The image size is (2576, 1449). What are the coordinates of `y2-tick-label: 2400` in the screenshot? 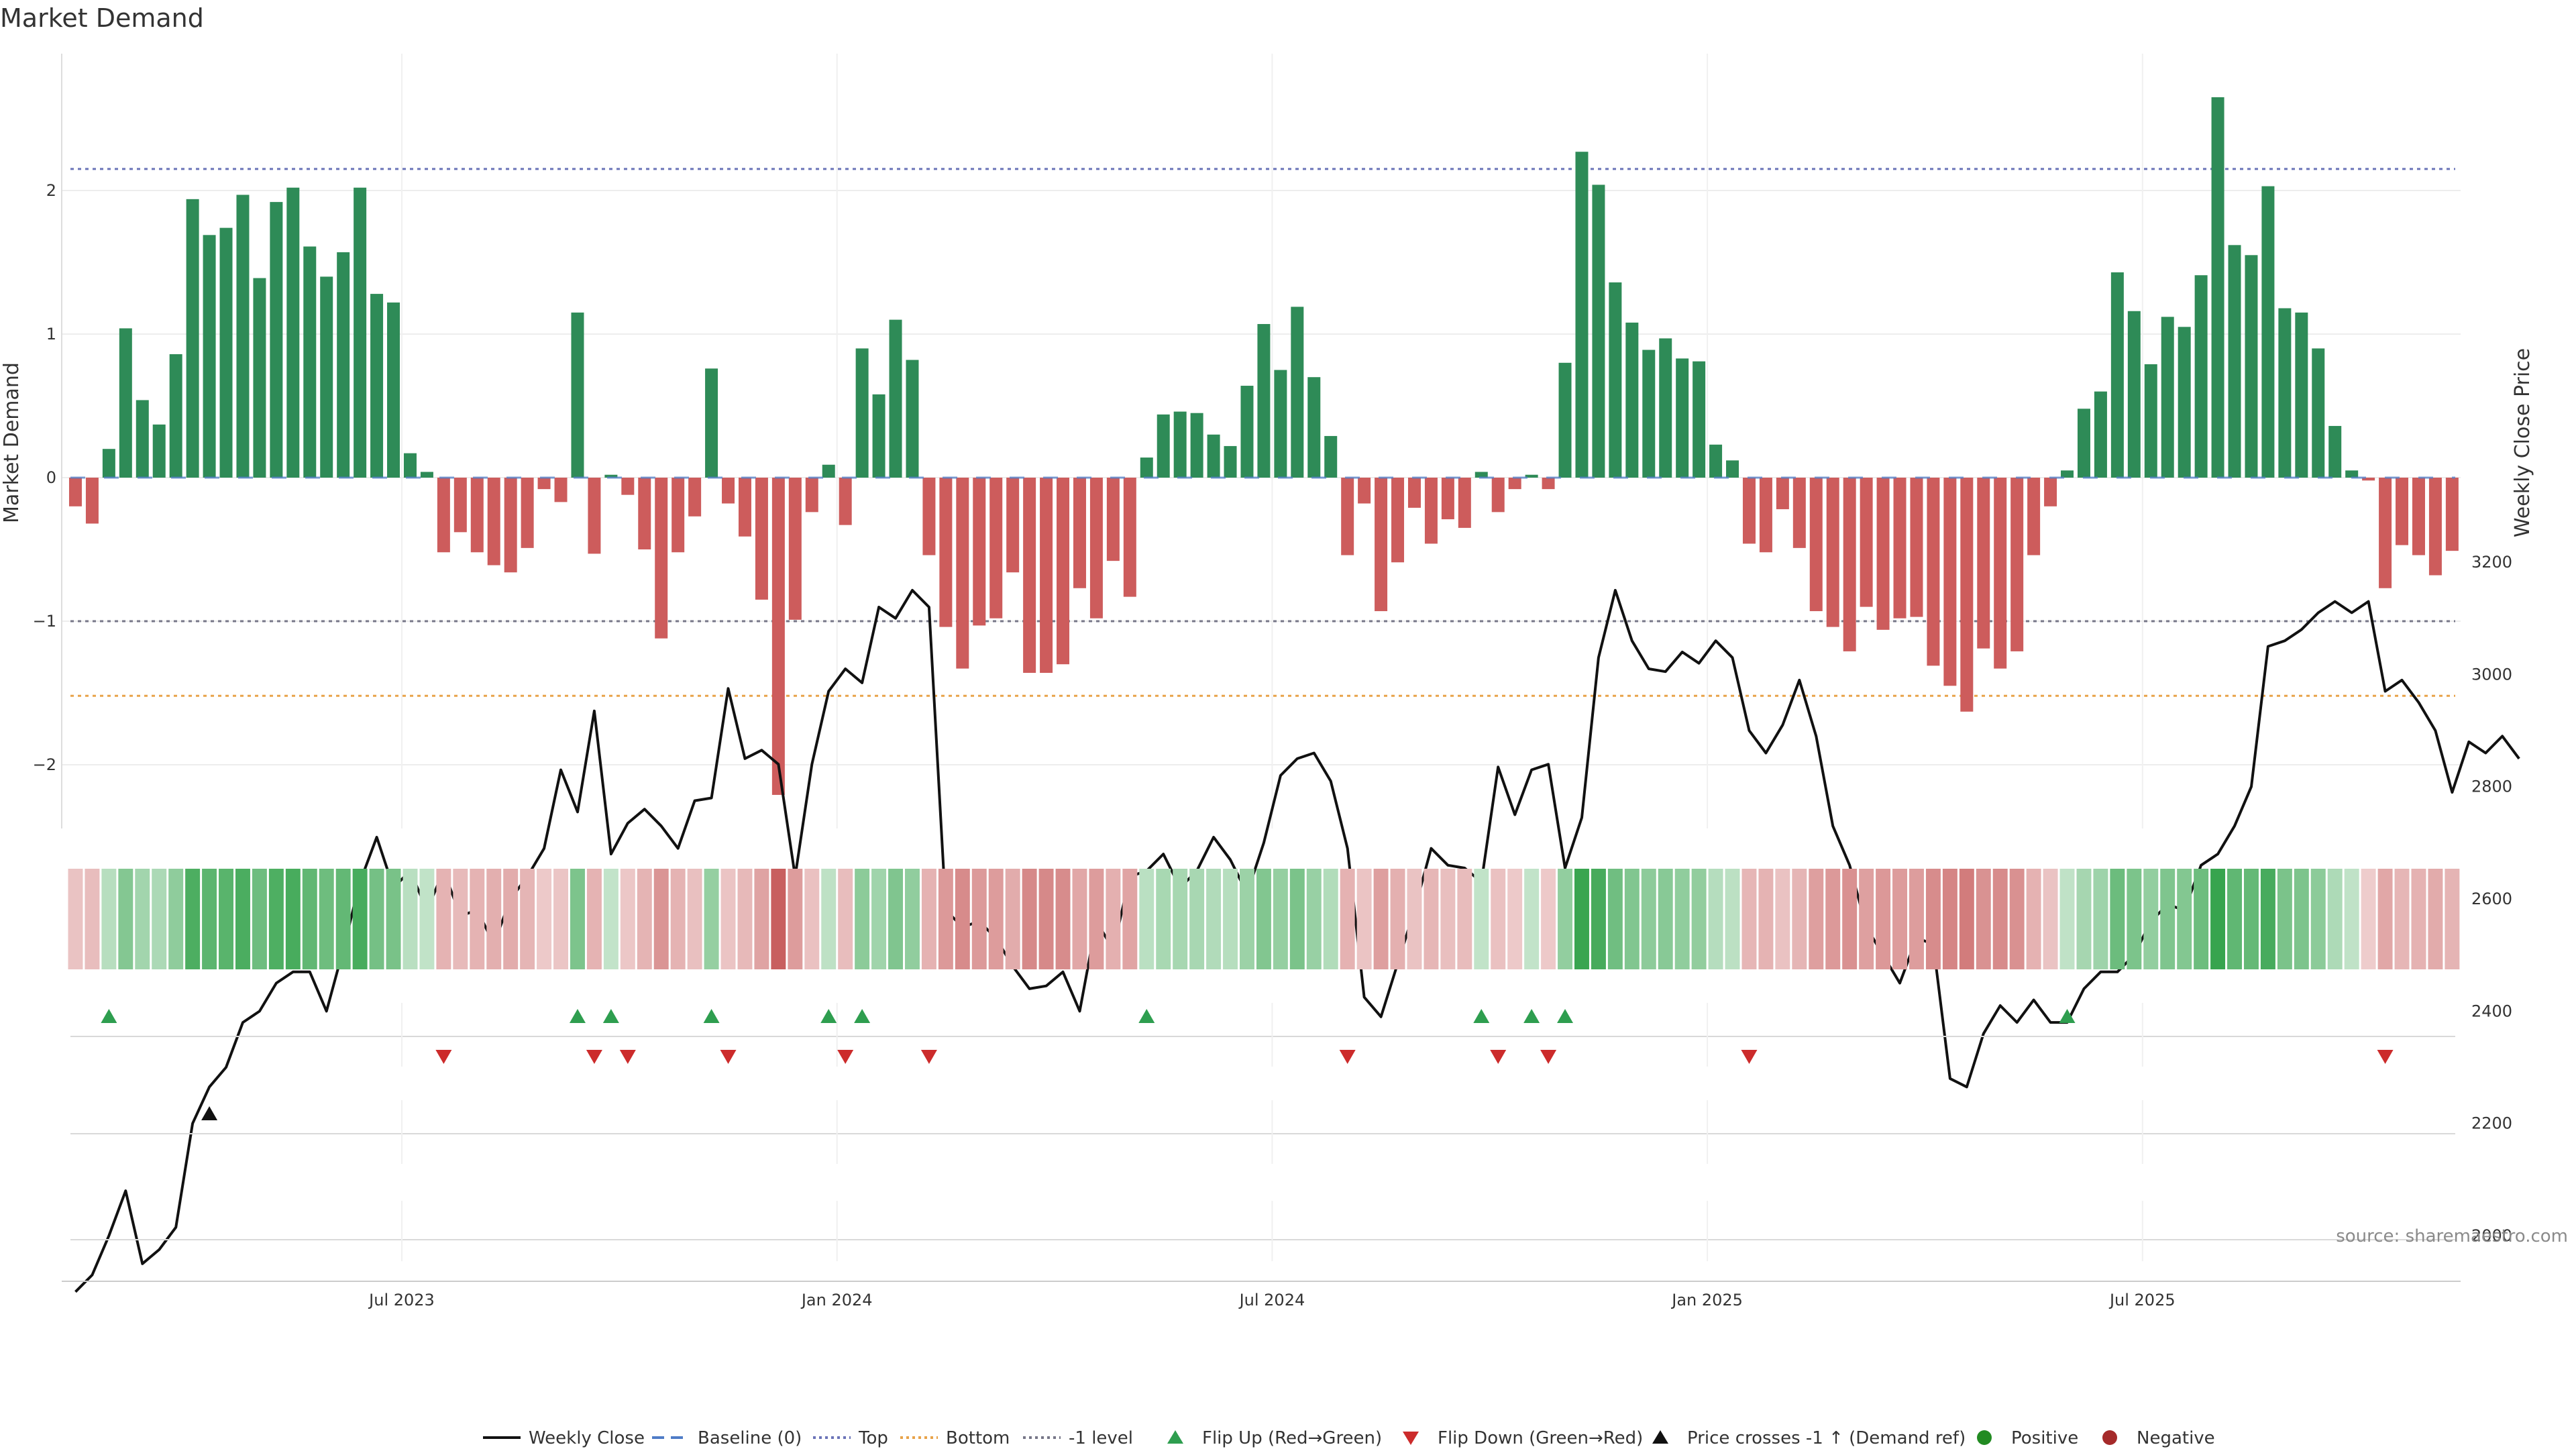 It's located at (2491, 1011).